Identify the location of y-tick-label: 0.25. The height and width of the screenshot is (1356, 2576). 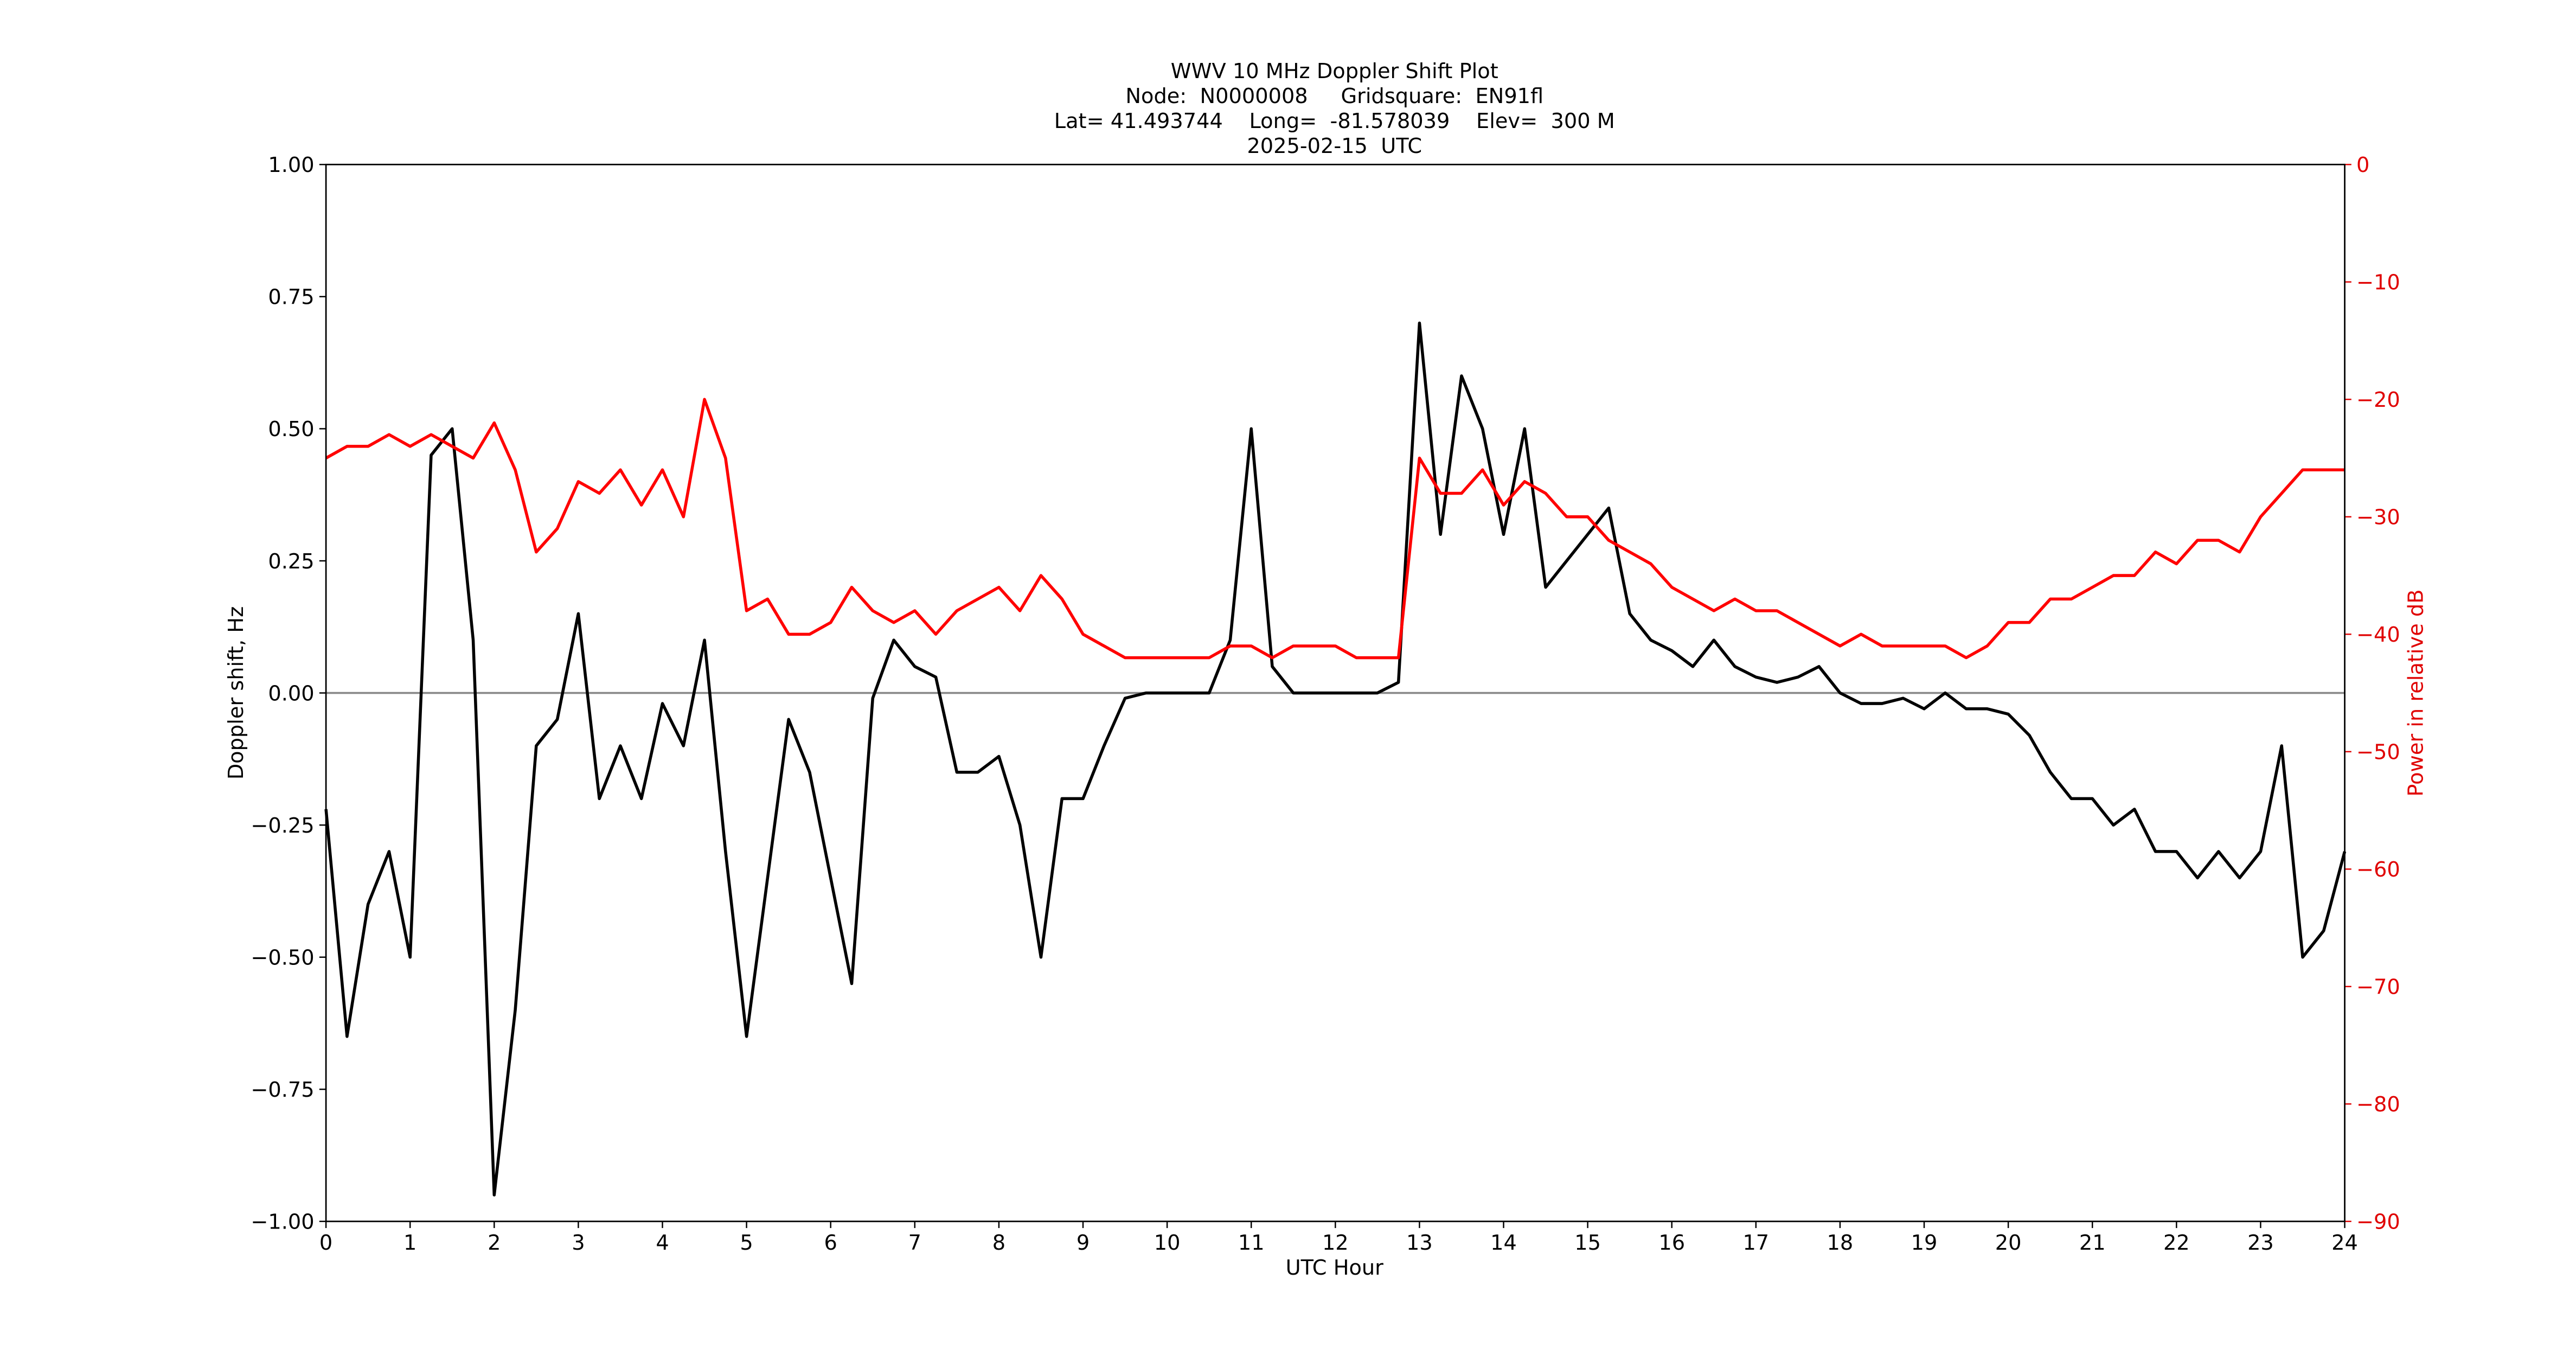
(291, 561).